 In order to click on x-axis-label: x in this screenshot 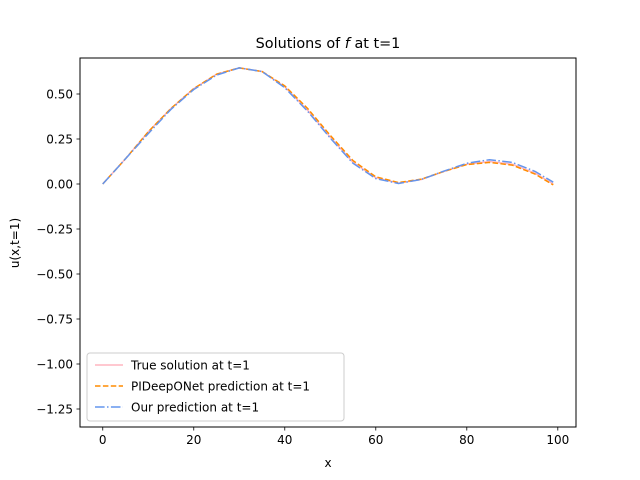, I will do `click(327, 463)`.